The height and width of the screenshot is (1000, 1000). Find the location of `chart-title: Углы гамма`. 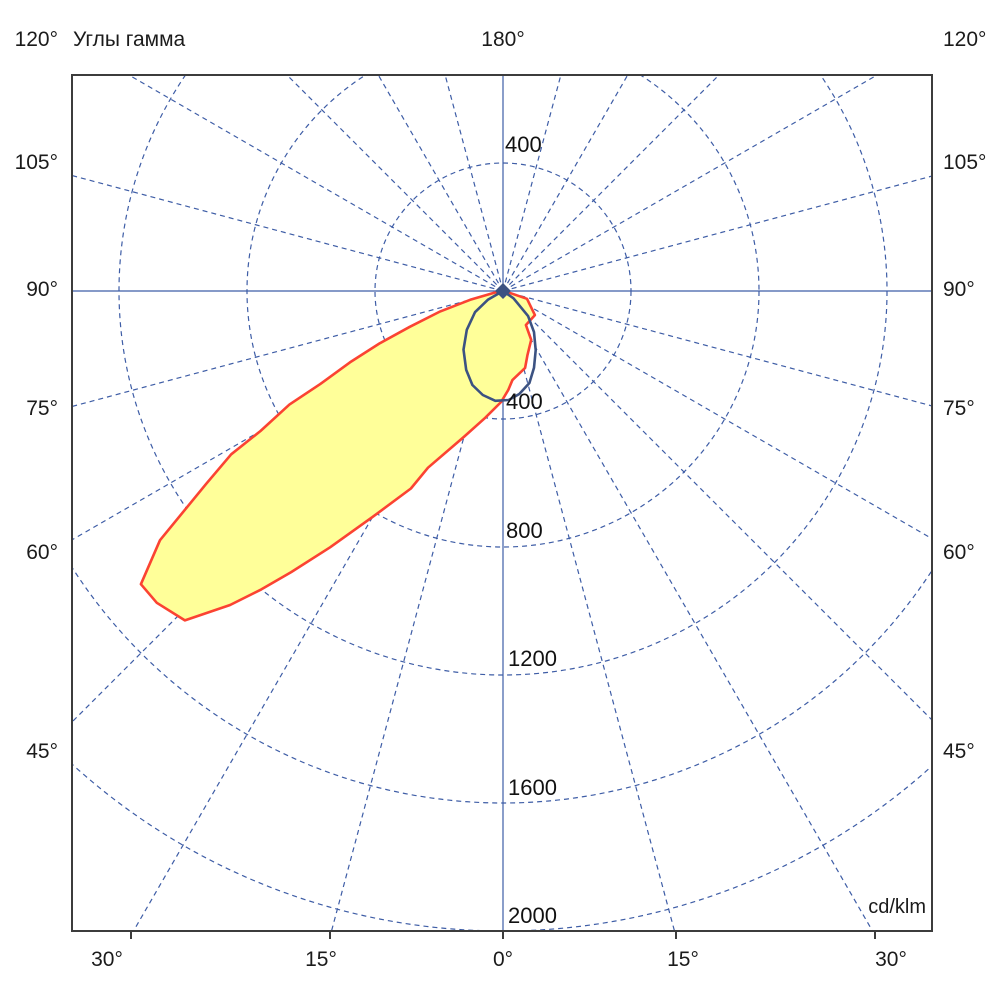

chart-title: Углы гамма is located at coordinates (129, 39).